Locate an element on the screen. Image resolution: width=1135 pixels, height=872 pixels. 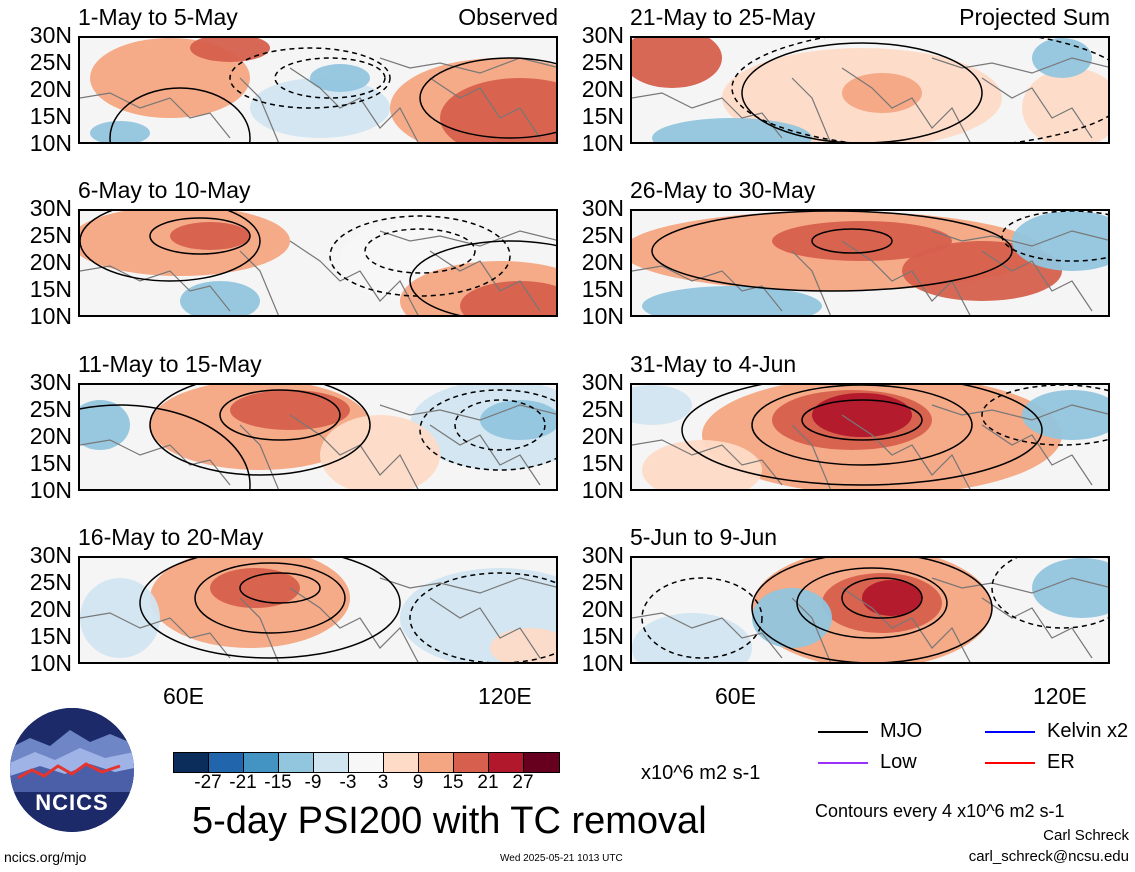
colorbar-tick-label: 15 is located at coordinates (453, 782).